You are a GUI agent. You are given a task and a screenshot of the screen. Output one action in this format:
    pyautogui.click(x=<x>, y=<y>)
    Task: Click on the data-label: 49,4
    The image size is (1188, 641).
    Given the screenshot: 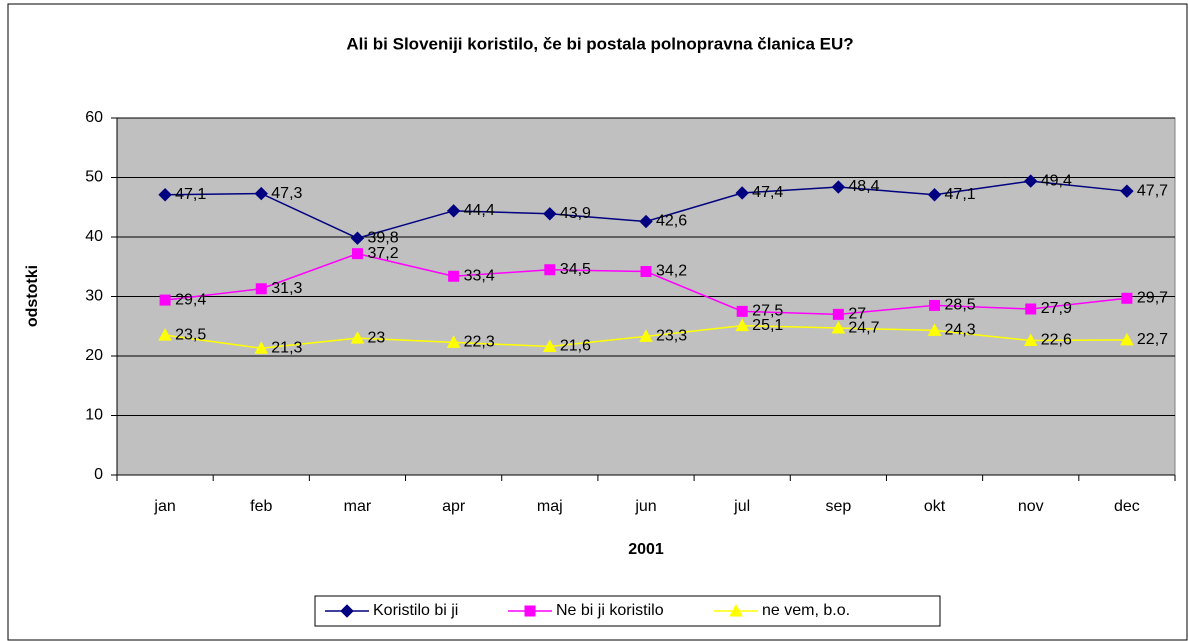 What is the action you would take?
    pyautogui.click(x=1056, y=180)
    